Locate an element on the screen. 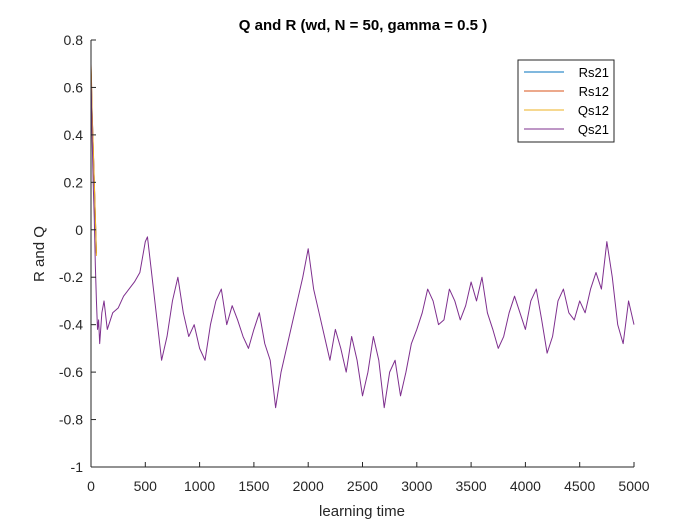  legend: Rs21 Rs12 Qs12 Qs21 is located at coordinates (566, 101).